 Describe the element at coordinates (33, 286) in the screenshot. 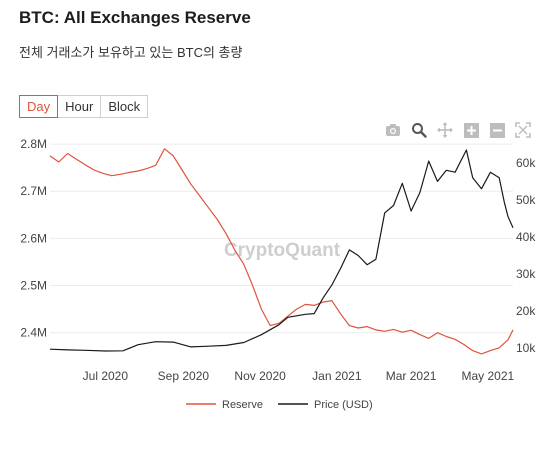

I see `left-tick-label: 2.5M` at that location.